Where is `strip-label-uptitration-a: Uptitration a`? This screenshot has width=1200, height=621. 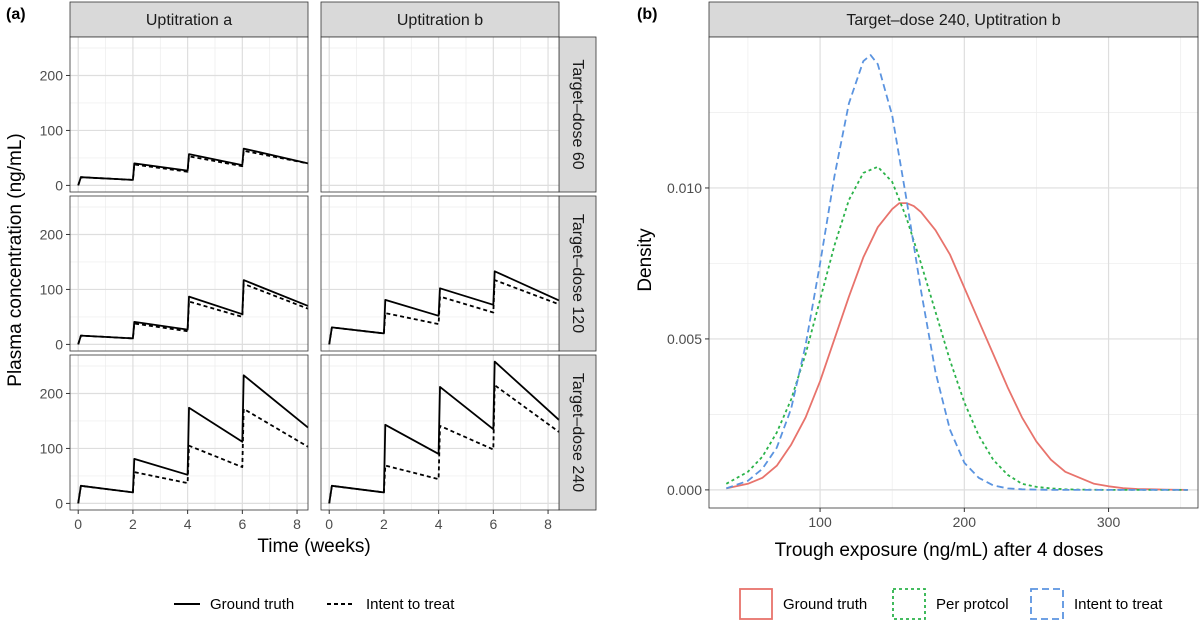 strip-label-uptitration-a: Uptitration a is located at coordinates (189, 20).